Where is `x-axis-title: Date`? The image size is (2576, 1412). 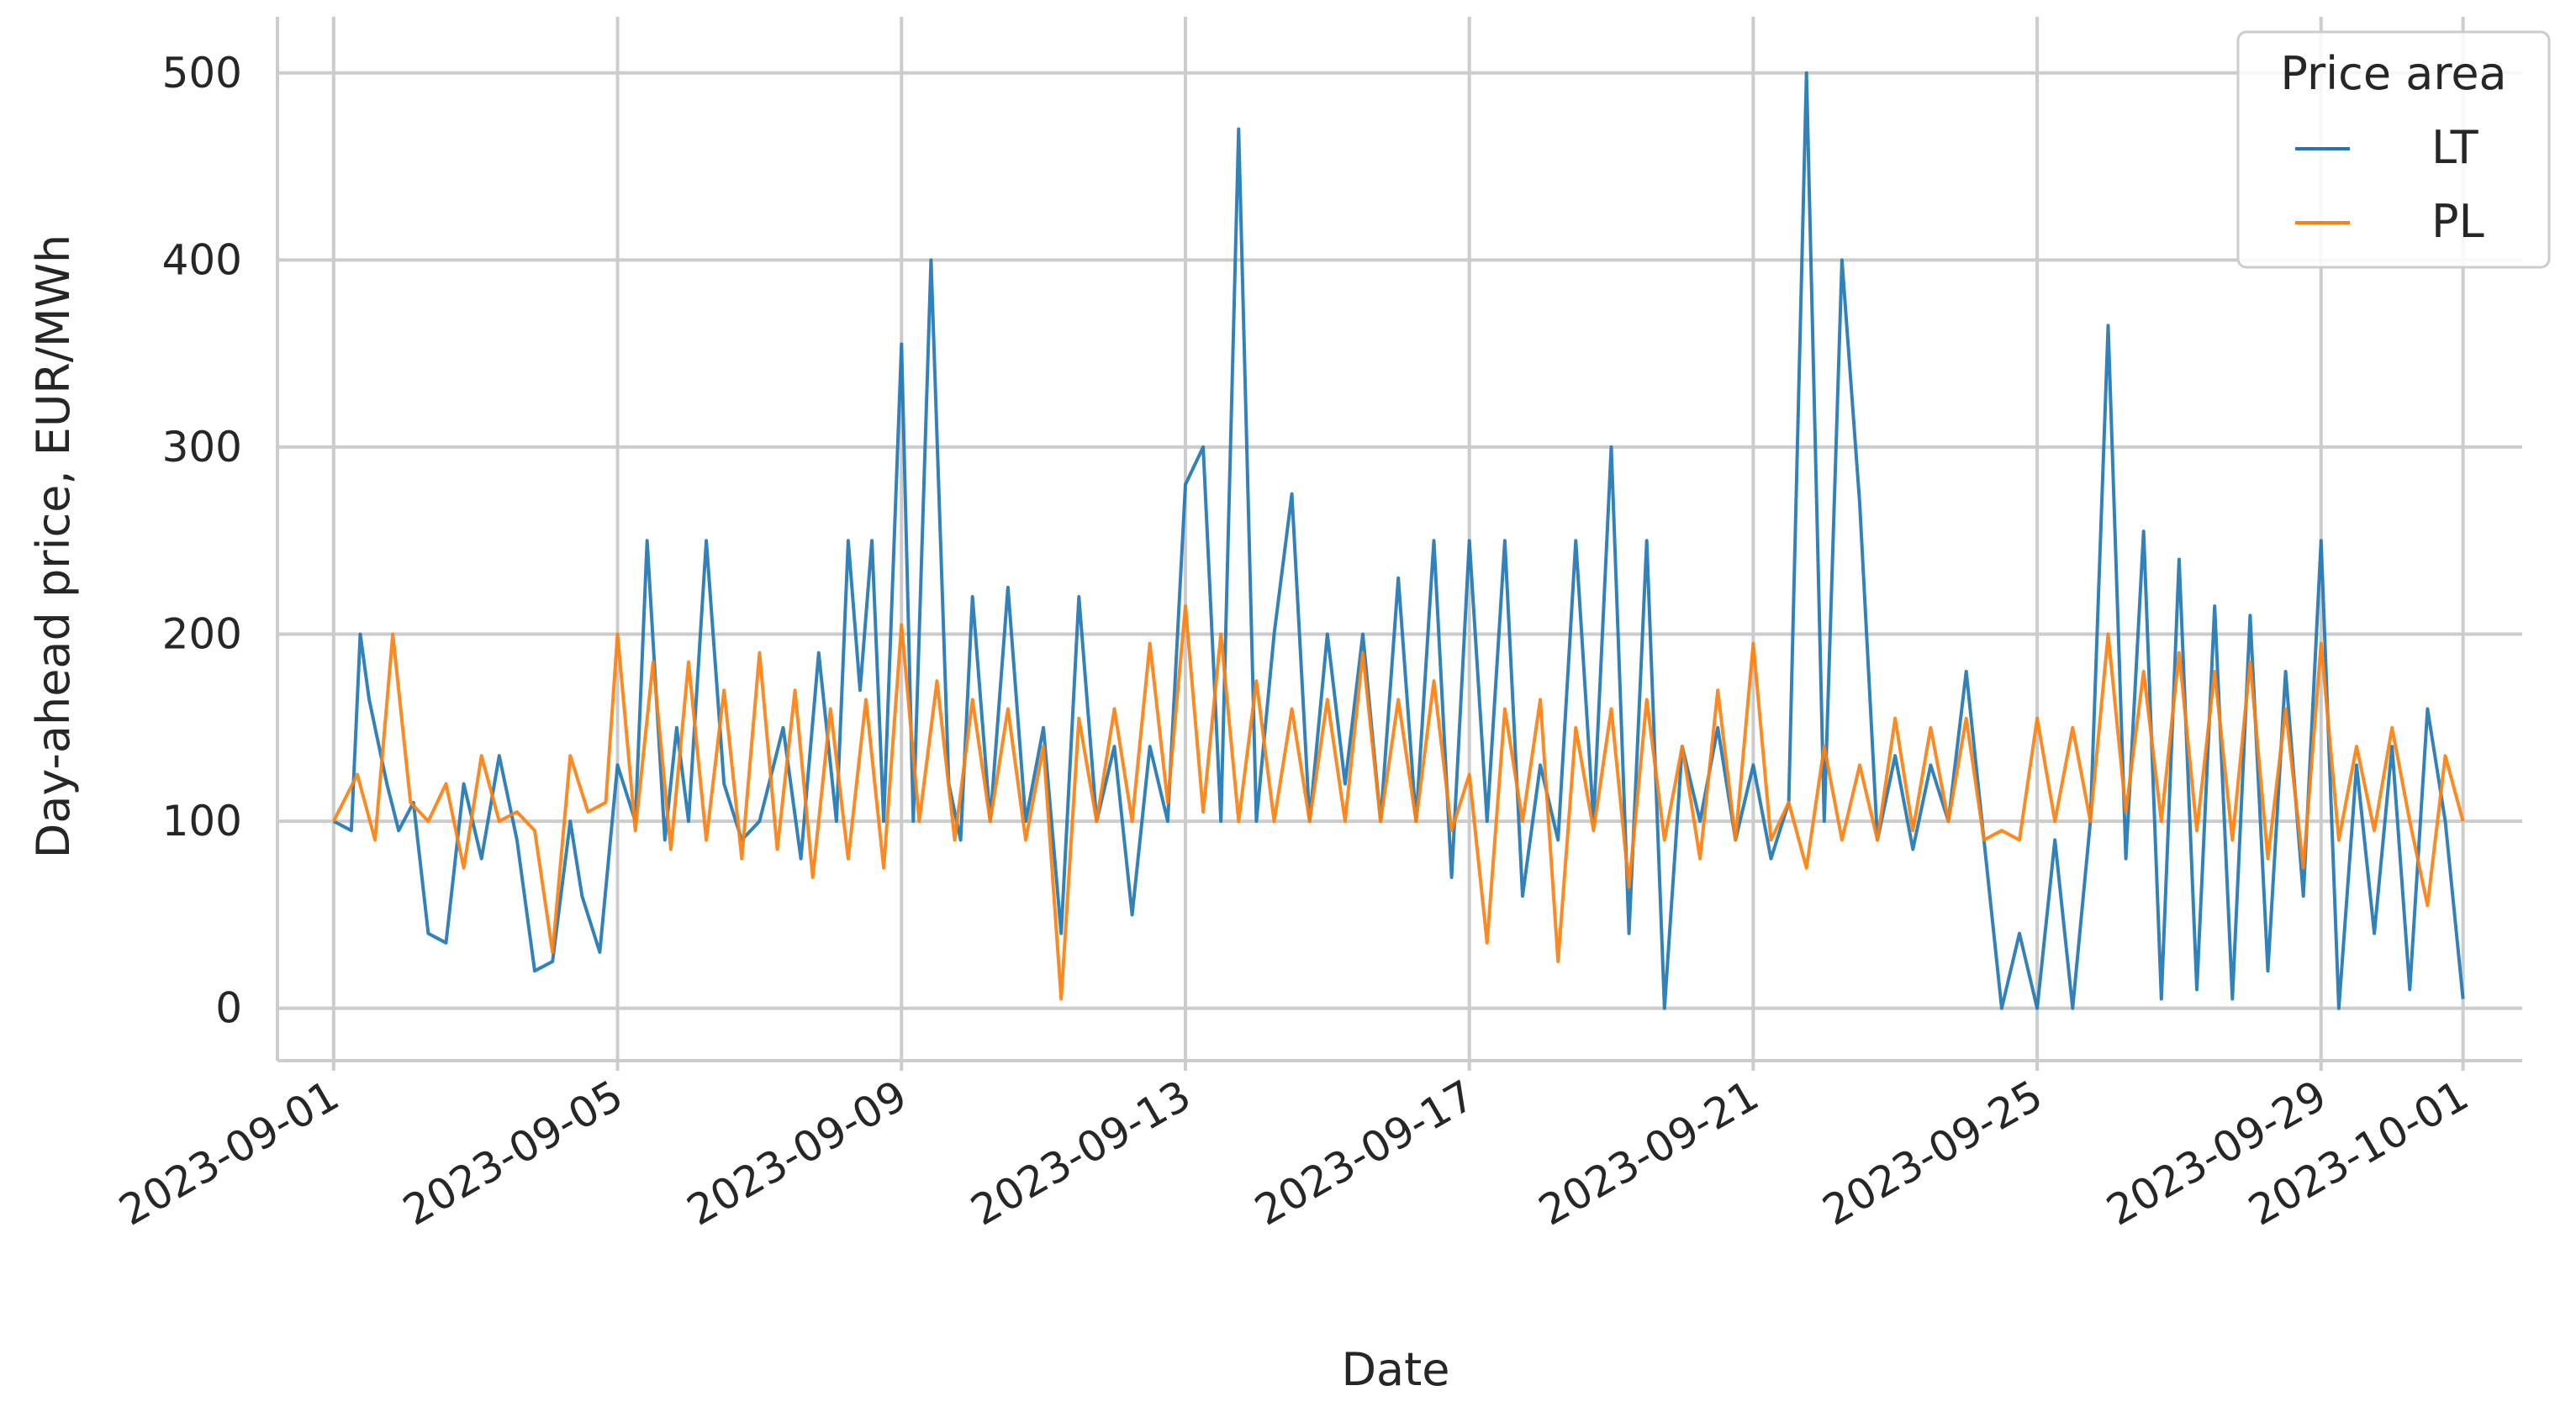 x-axis-title: Date is located at coordinates (1395, 1369).